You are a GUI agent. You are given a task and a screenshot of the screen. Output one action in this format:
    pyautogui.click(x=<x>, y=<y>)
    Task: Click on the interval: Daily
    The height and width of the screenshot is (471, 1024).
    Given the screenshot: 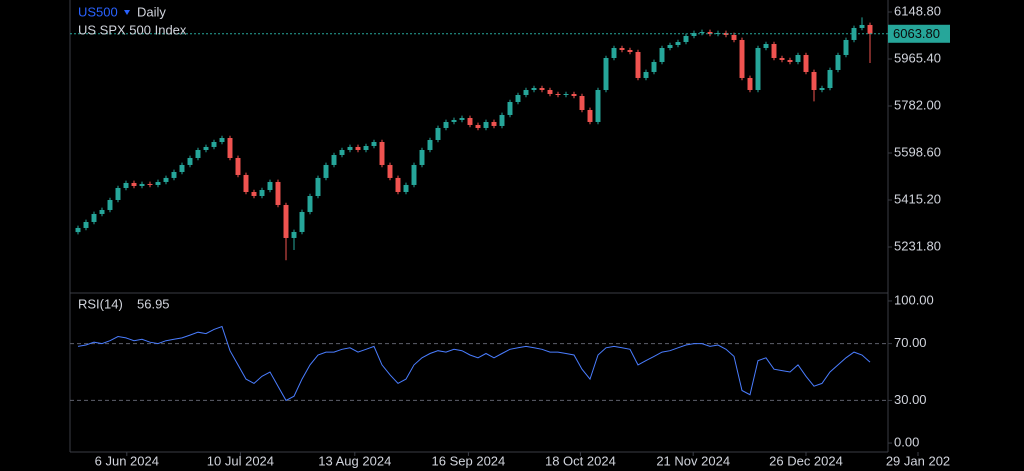 What is the action you would take?
    pyautogui.click(x=151, y=11)
    